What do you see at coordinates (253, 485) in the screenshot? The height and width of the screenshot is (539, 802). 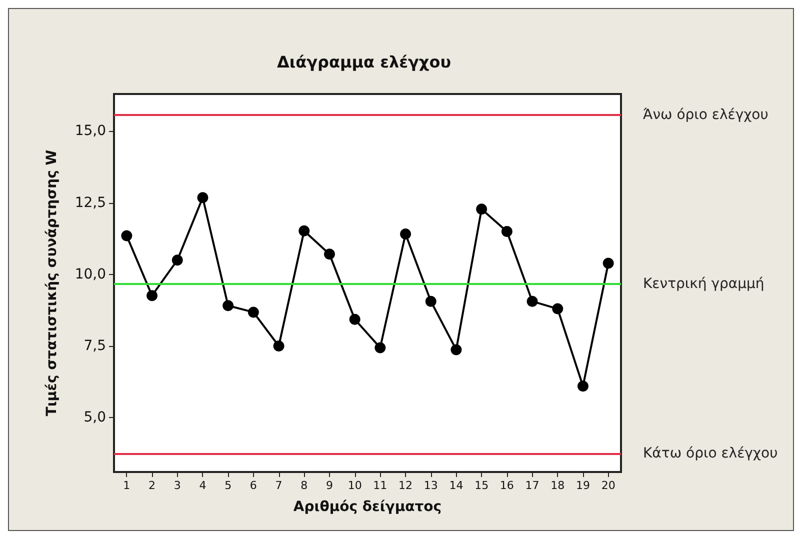 I see `x-tick-label: 6` at bounding box center [253, 485].